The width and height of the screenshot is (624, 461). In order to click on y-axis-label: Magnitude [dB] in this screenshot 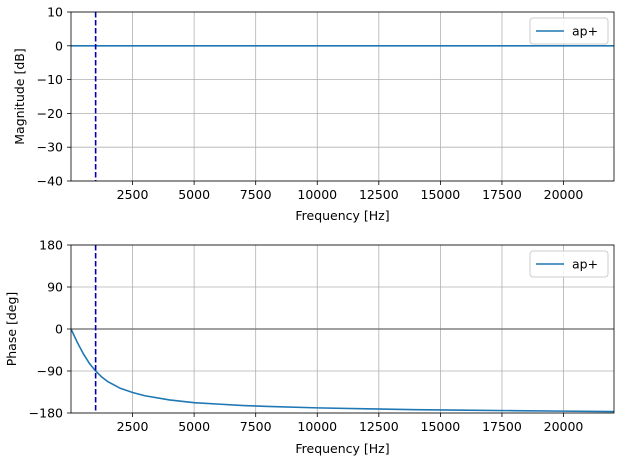, I will do `click(19, 96)`.